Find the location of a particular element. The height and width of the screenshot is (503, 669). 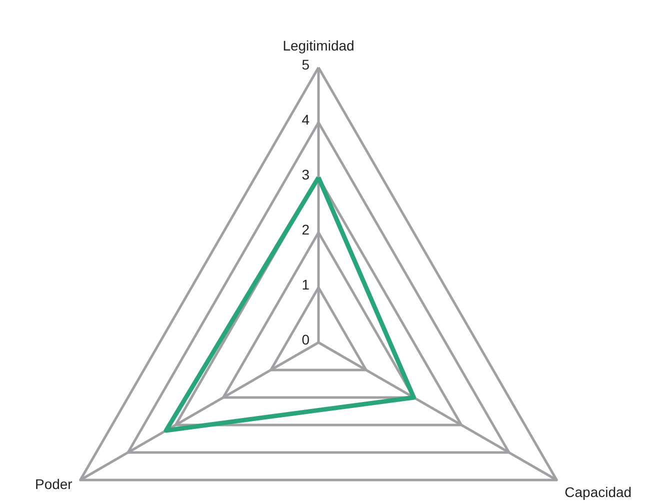

spoke-label: Capacidad is located at coordinates (598, 492).